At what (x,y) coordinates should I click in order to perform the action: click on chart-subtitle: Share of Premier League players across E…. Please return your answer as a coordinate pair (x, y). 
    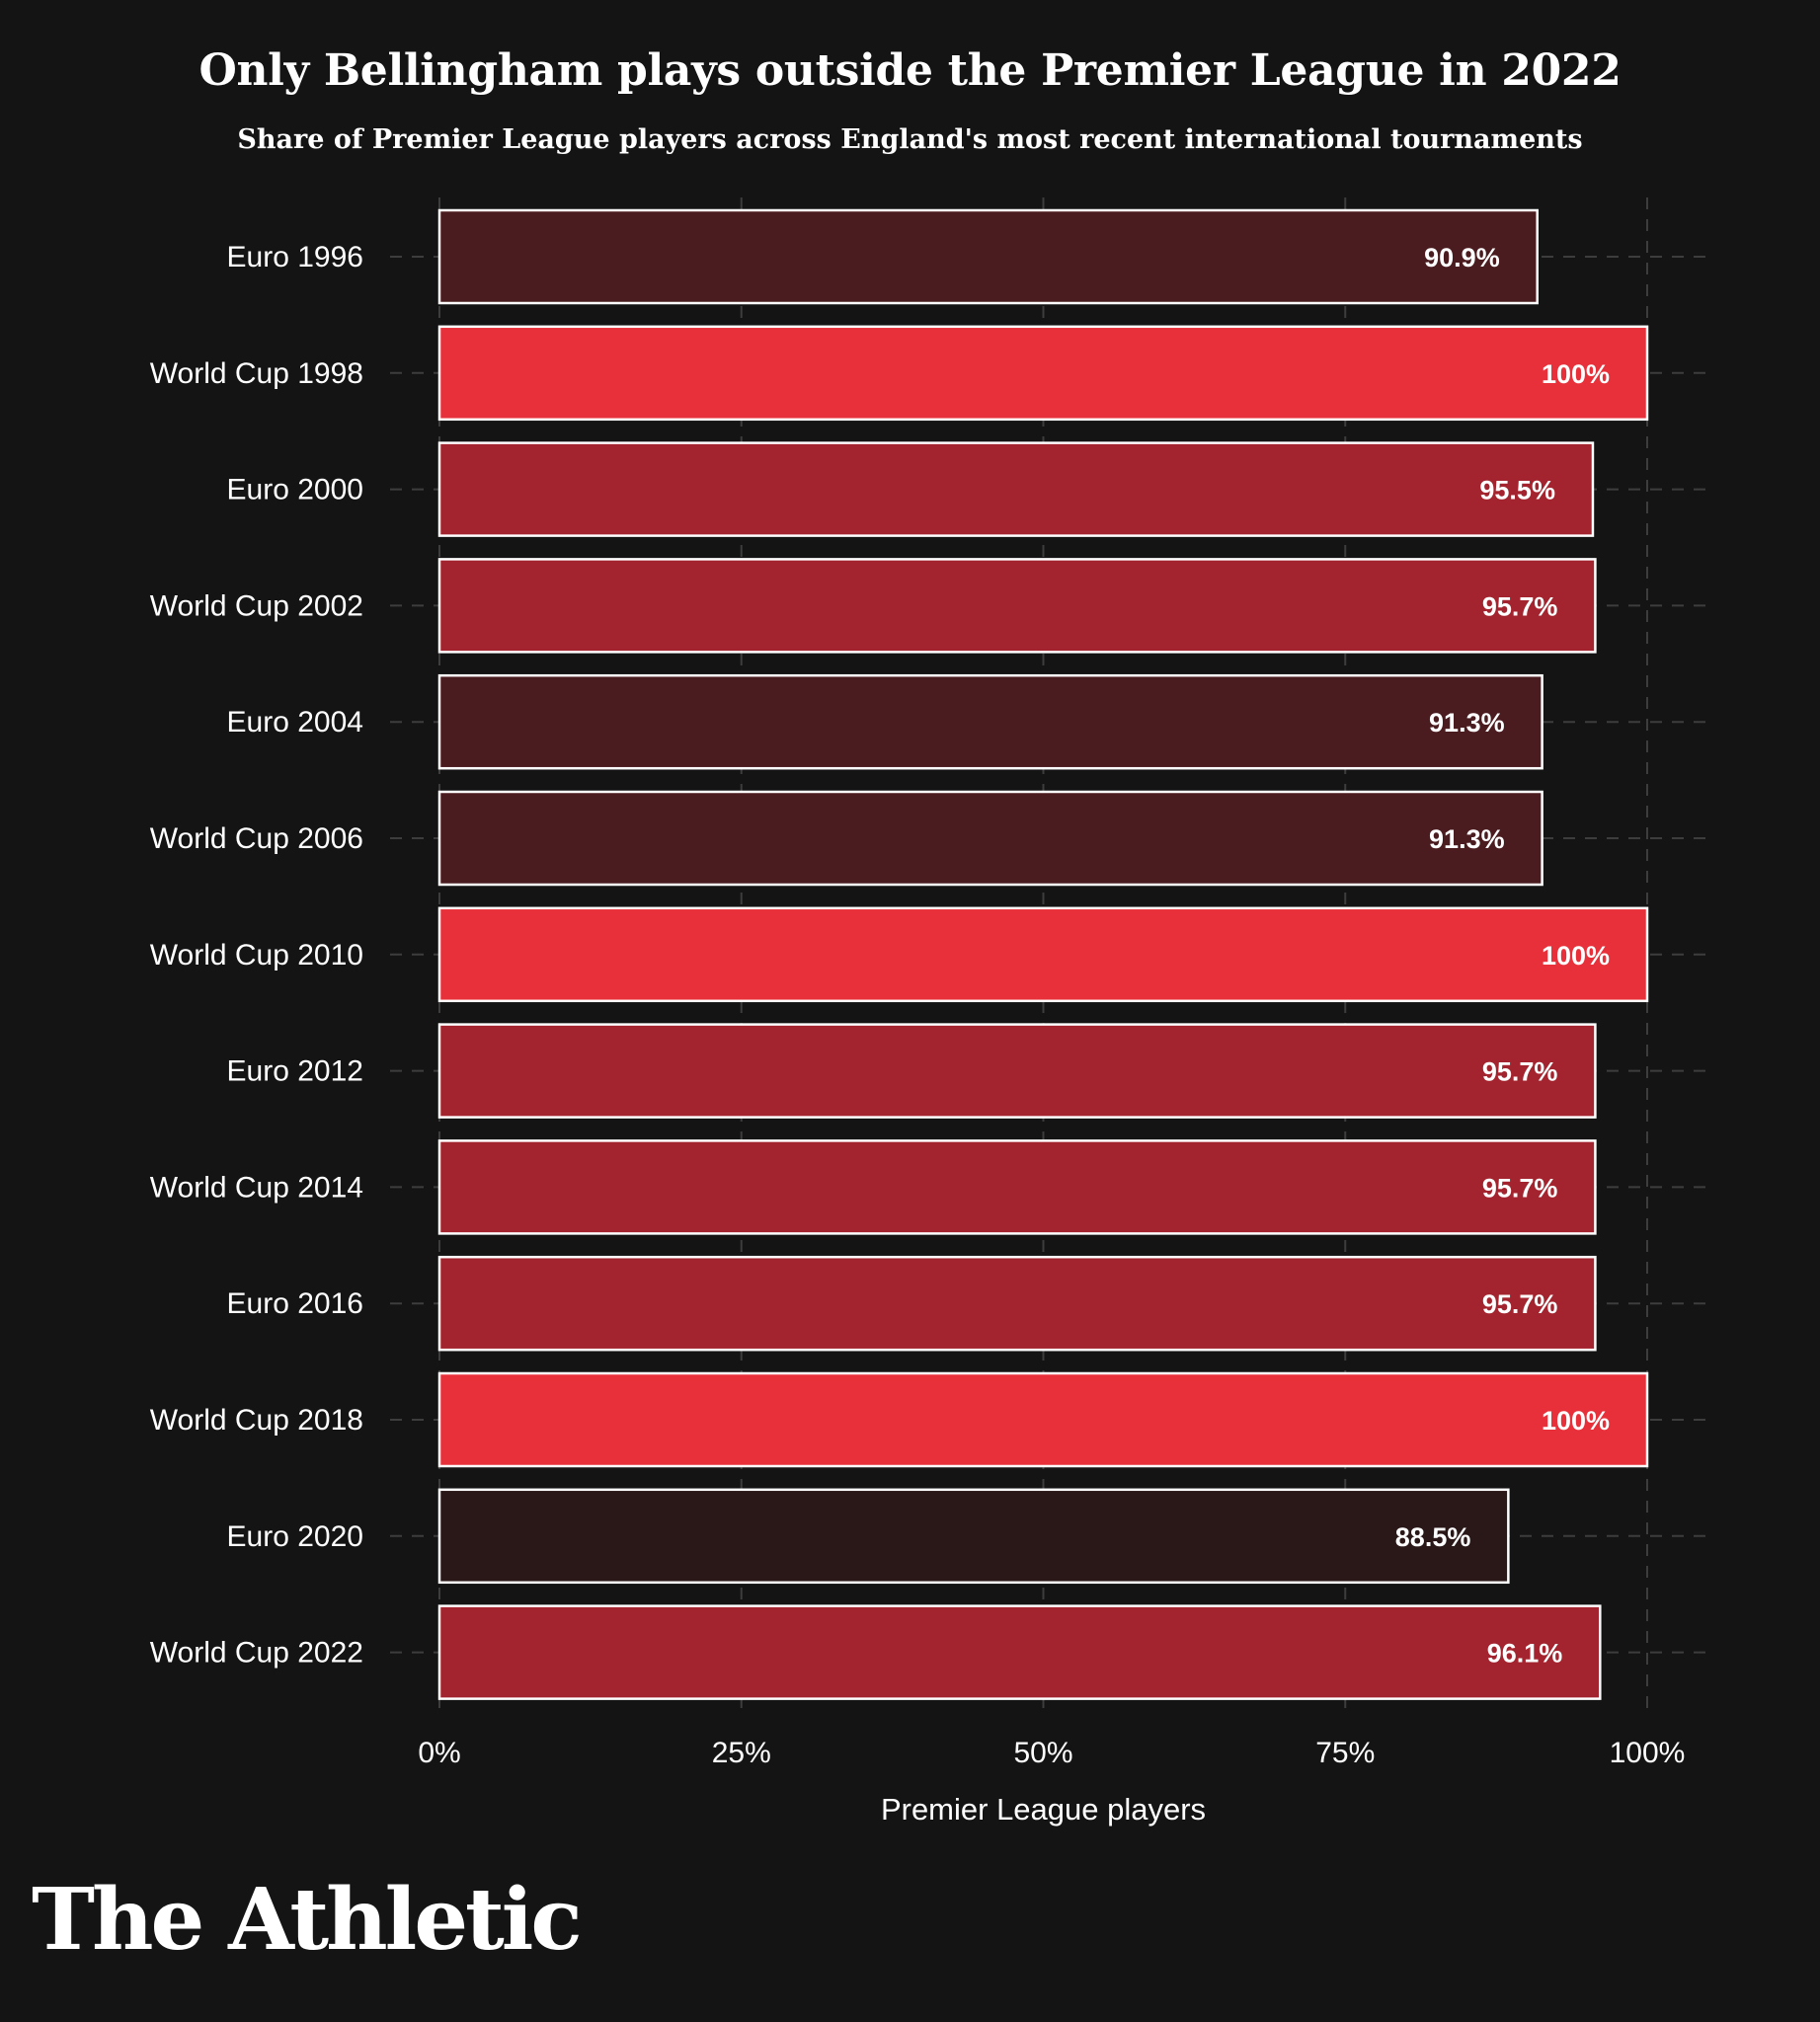
    Looking at the image, I should click on (910, 139).